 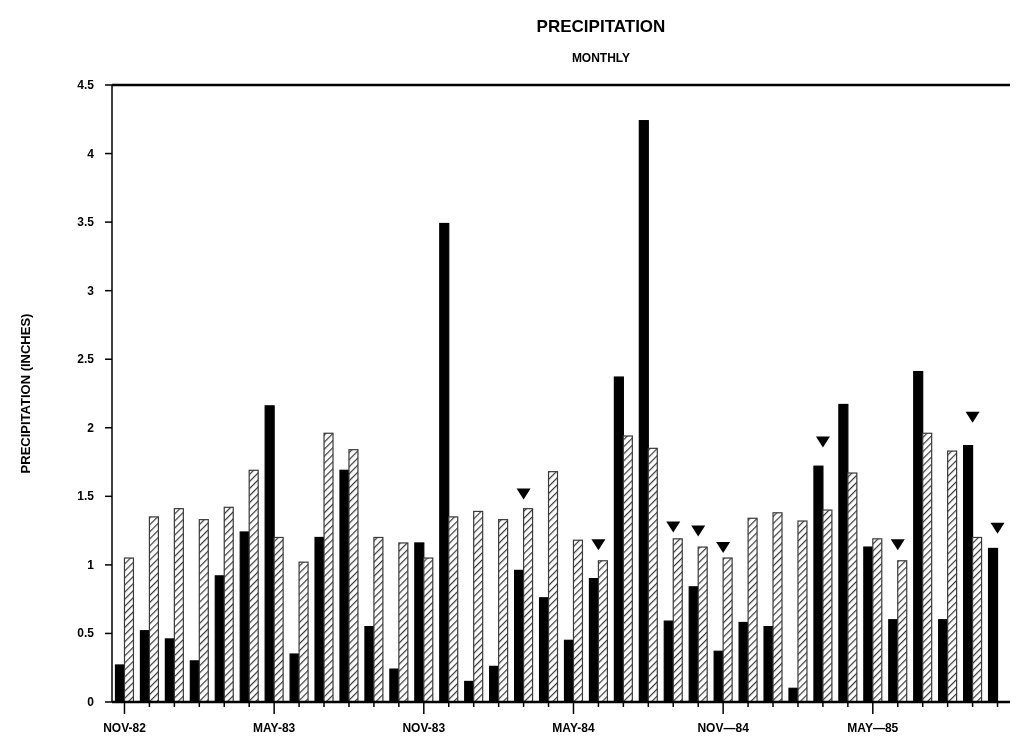 I want to click on x-tick-label: MAY-83, so click(x=274, y=728).